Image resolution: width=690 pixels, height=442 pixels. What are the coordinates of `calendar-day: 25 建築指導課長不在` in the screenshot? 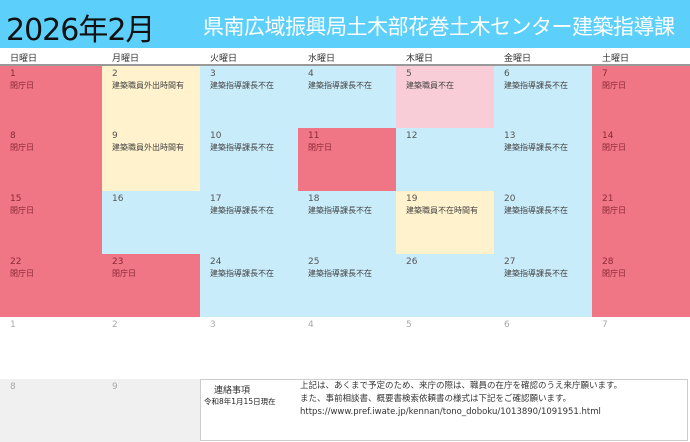 It's located at (347, 285).